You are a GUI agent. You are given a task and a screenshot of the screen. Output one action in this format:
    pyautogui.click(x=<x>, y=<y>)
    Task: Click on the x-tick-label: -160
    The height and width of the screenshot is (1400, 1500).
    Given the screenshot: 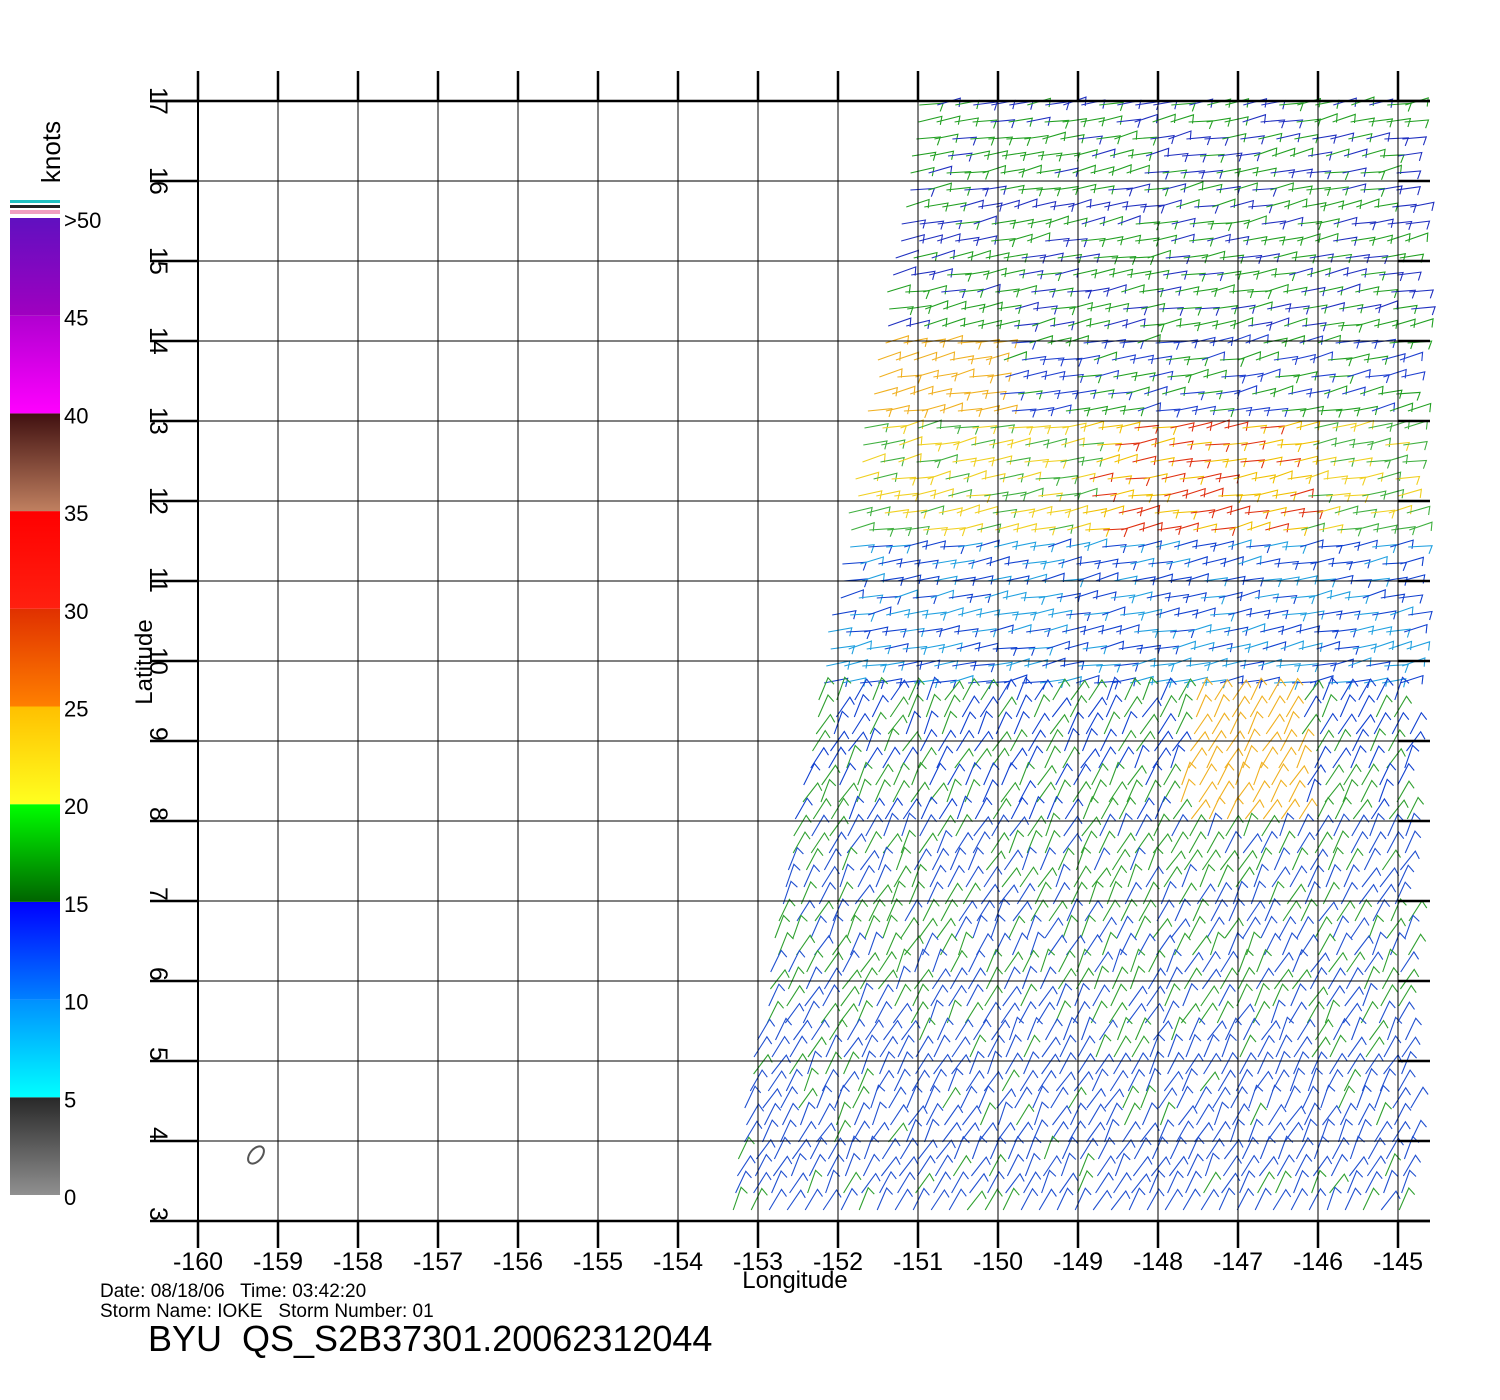 What is the action you would take?
    pyautogui.click(x=198, y=1262)
    